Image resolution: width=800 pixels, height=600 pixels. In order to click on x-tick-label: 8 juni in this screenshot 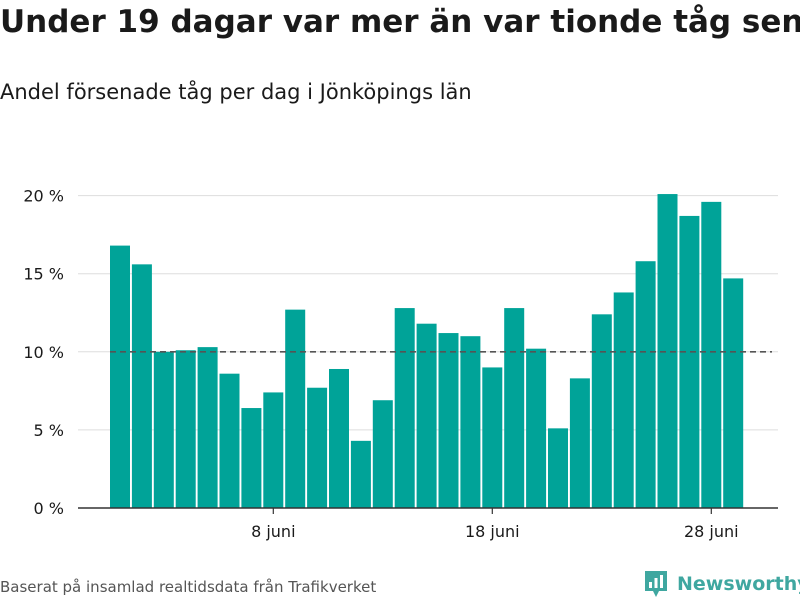, I will do `click(273, 531)`.